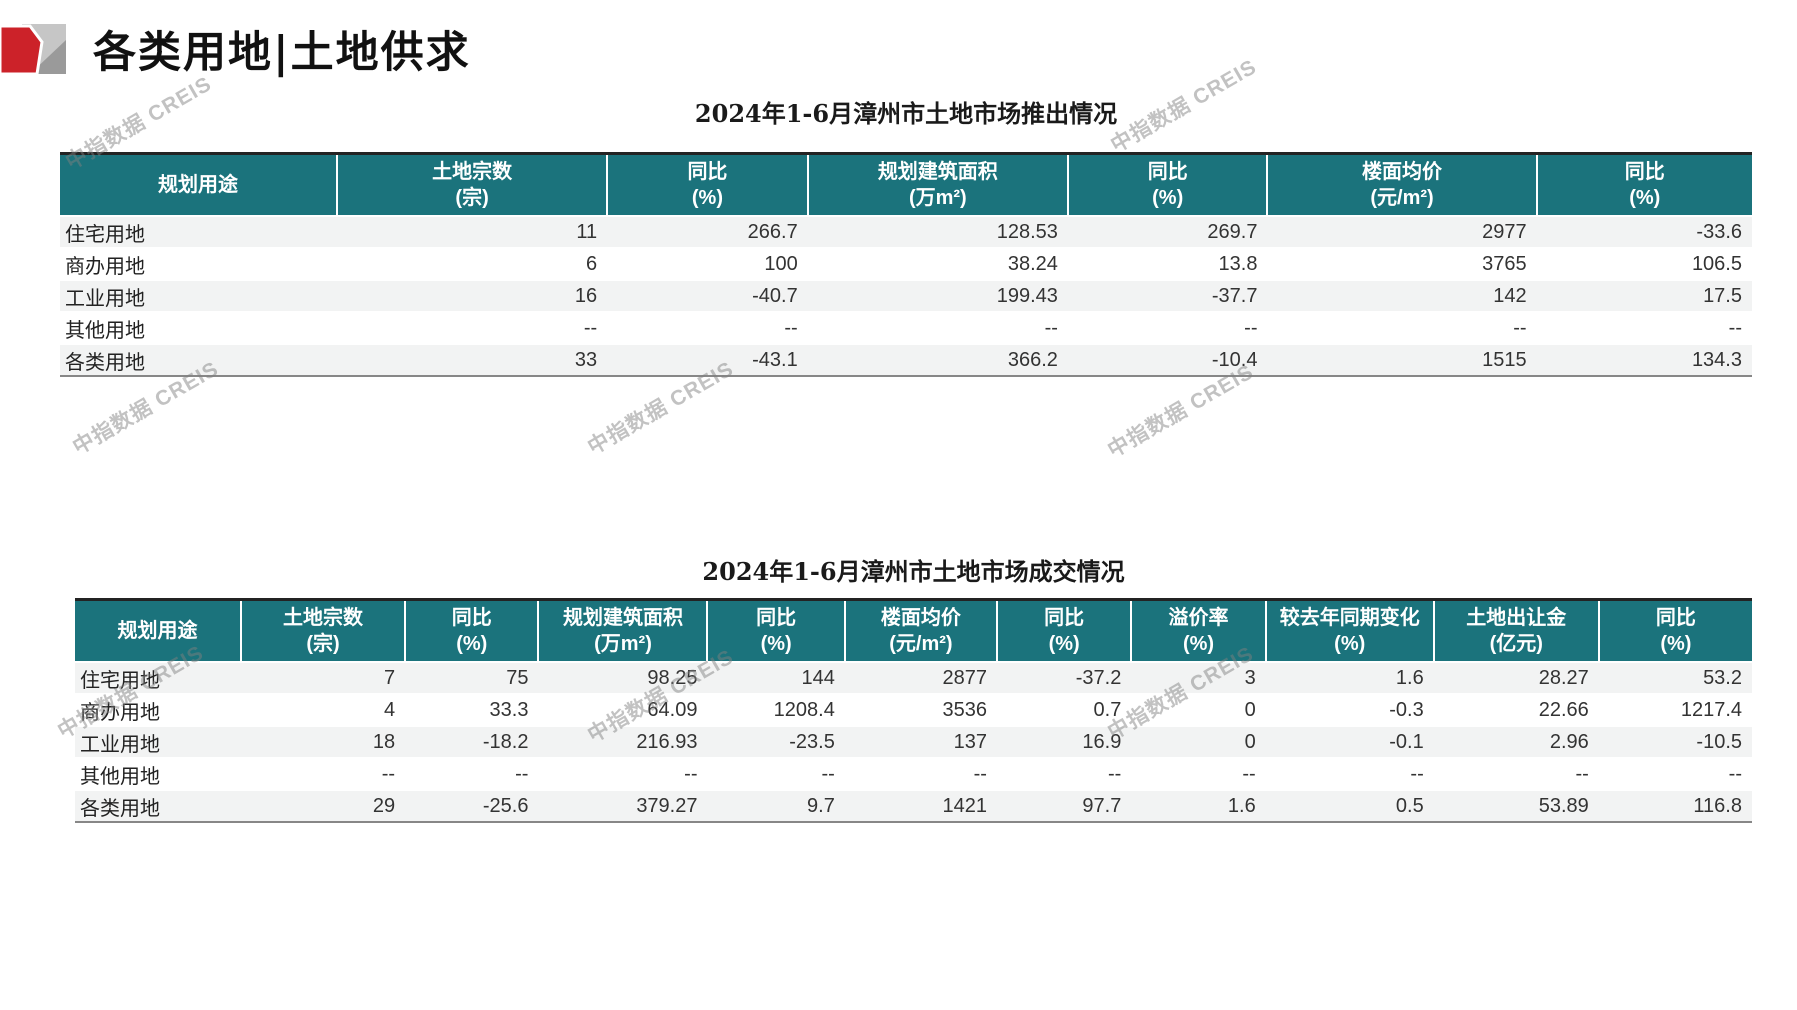 Image resolution: width=1797 pixels, height=1010 pixels. Describe the element at coordinates (937, 359) in the screenshot. I see `value-cell: 366.2` at that location.